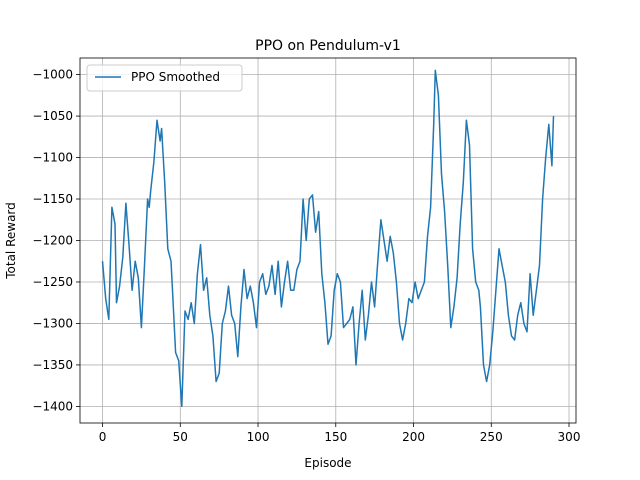 The height and width of the screenshot is (480, 640). Describe the element at coordinates (11, 241) in the screenshot. I see `y-axis-label: Total Reward` at that location.